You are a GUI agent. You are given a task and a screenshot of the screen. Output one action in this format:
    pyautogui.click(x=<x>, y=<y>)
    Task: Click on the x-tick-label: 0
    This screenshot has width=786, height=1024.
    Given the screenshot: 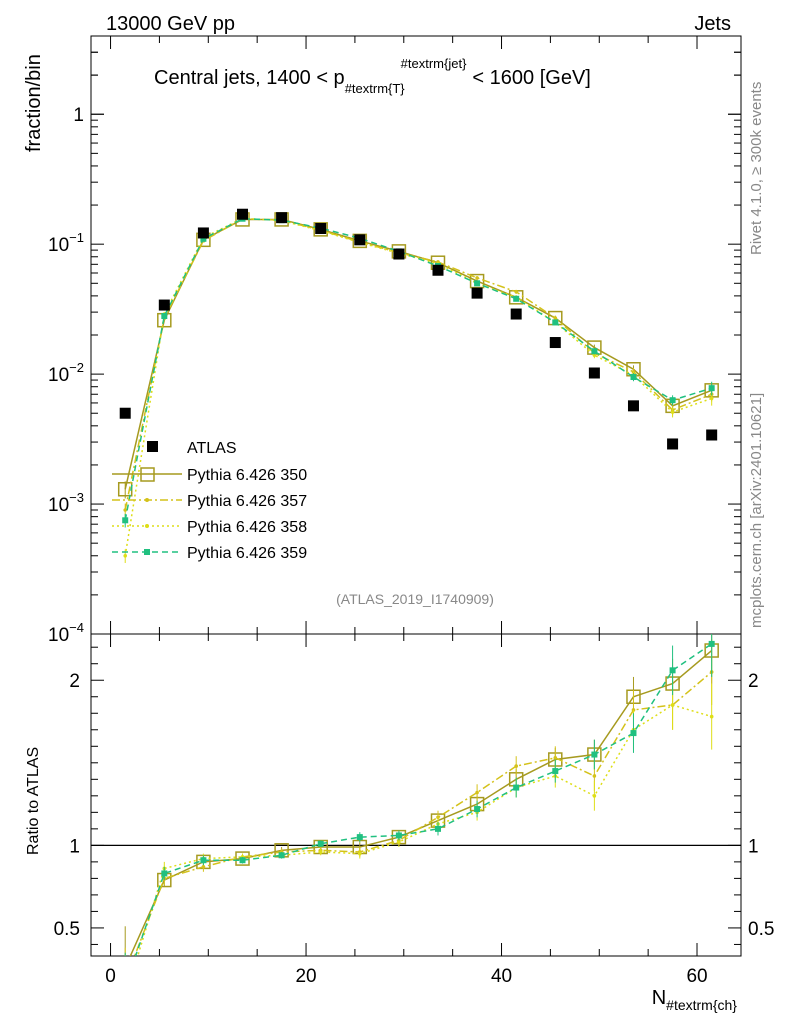 What is the action you would take?
    pyautogui.click(x=110, y=976)
    